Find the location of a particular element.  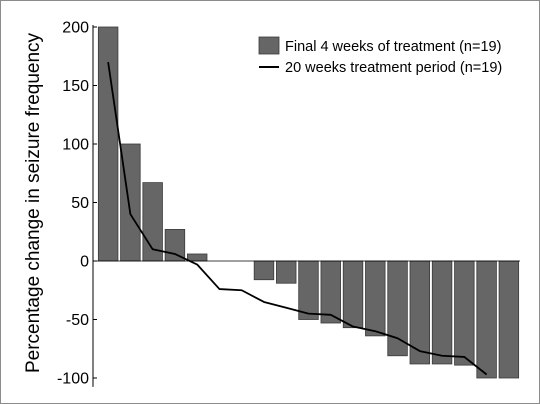

y-axis: 200 150 100 50 0 -50 -100 is located at coordinates (77, 204).